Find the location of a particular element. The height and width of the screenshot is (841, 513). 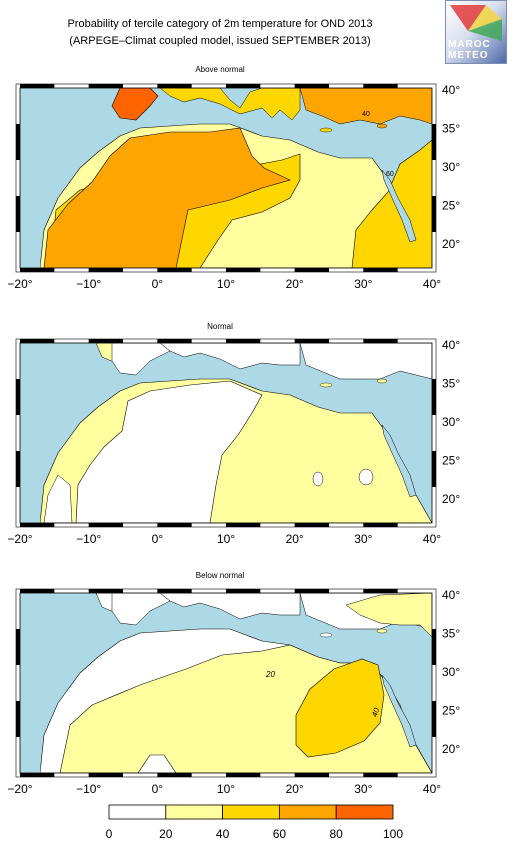

color-scale-tick-label: 0 is located at coordinates (109, 834).